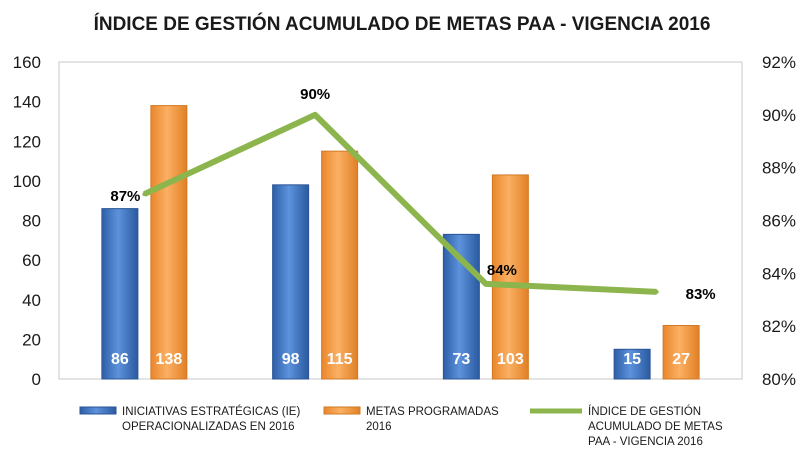 This screenshot has height=473, width=805. I want to click on right-axis: 80% 82% 84% 86% 88% 90% 92%, so click(779, 221).